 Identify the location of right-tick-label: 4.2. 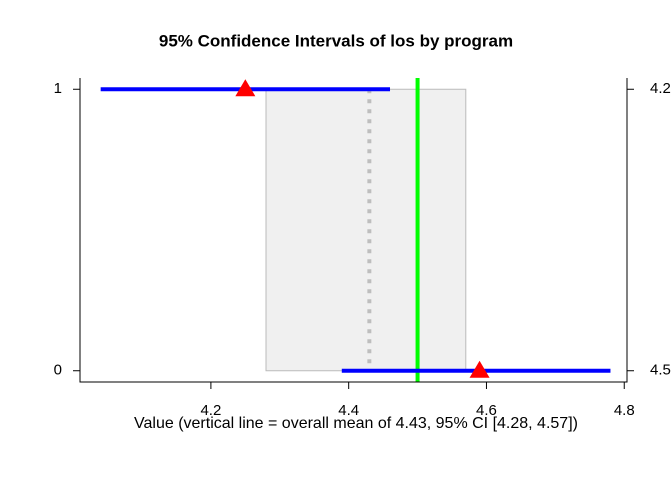
(660, 88).